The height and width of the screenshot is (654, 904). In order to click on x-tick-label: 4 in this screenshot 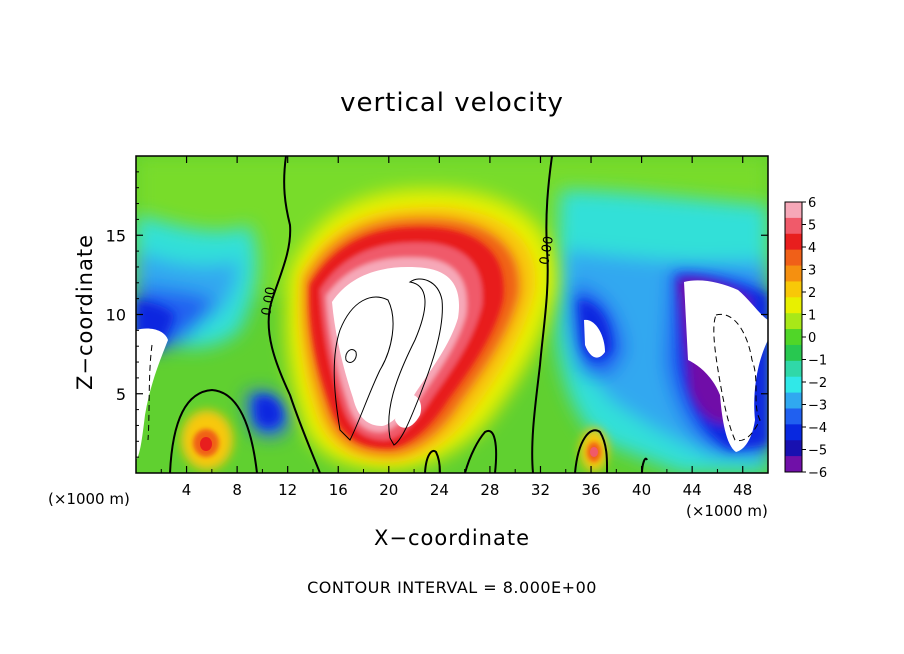, I will do `click(187, 490)`.